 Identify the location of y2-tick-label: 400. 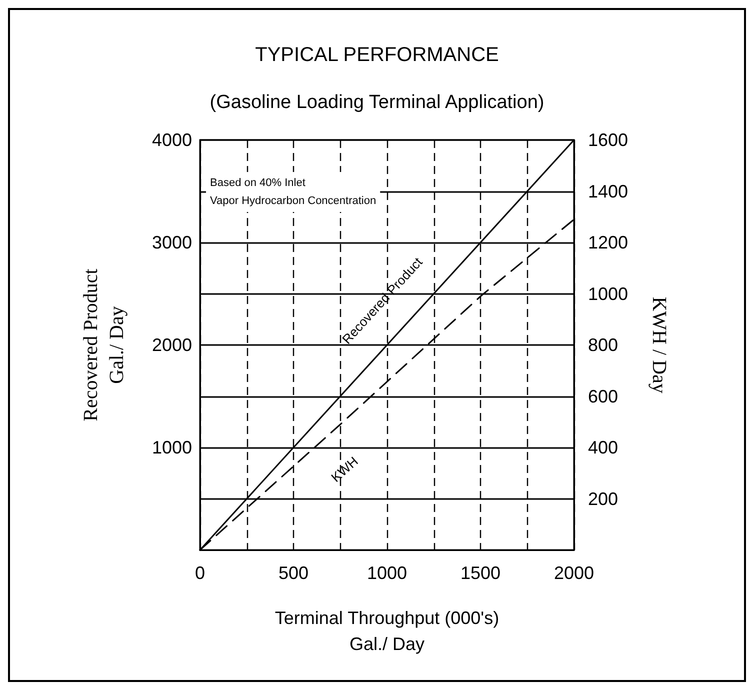
(603, 448).